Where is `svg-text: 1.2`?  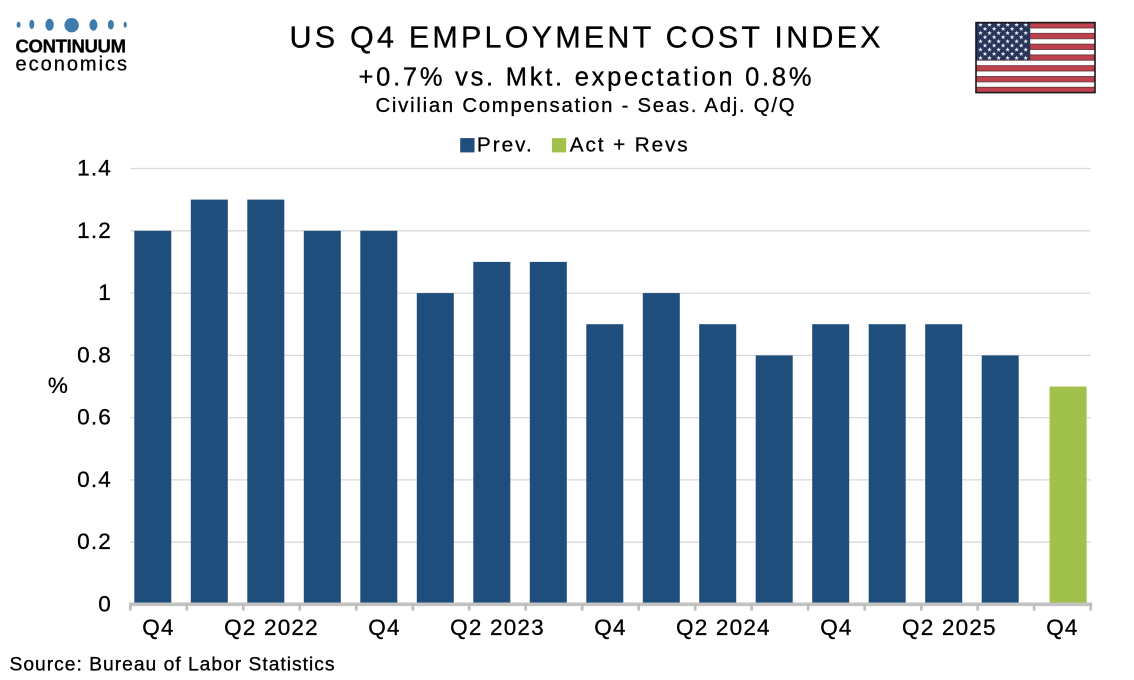 svg-text: 1.2 is located at coordinates (94, 230).